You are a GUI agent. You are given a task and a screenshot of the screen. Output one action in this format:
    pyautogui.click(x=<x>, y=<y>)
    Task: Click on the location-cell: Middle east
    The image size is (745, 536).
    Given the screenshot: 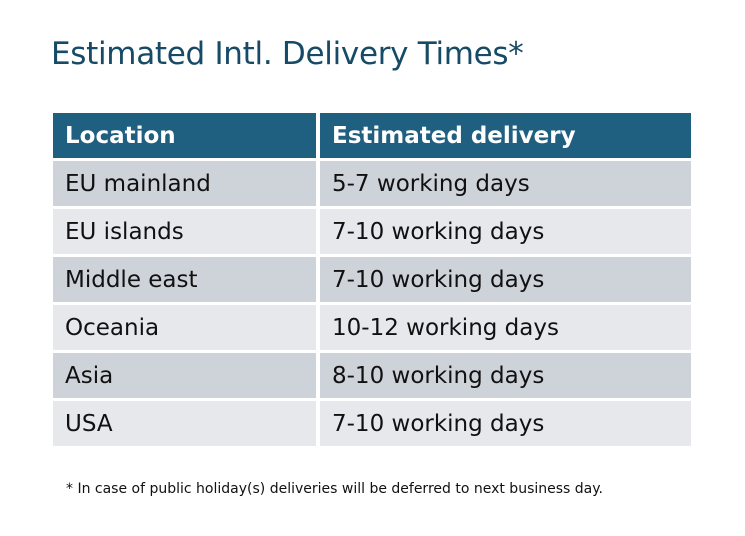 What is the action you would take?
    pyautogui.click(x=186, y=281)
    